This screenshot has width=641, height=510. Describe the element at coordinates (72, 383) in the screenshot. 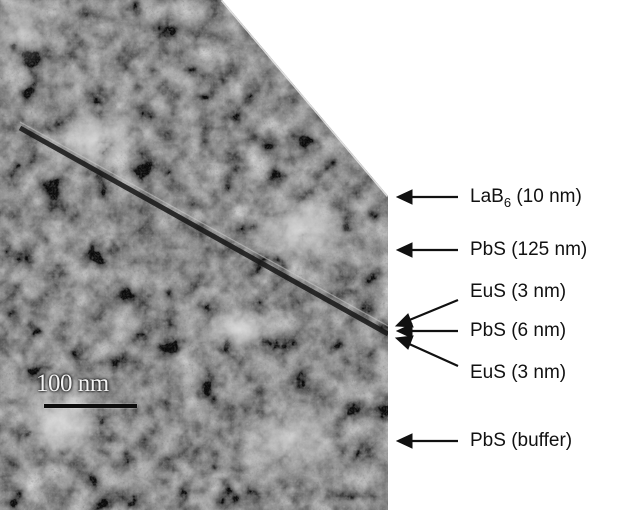

I see `scale-bar-label: 100 nm` at that location.